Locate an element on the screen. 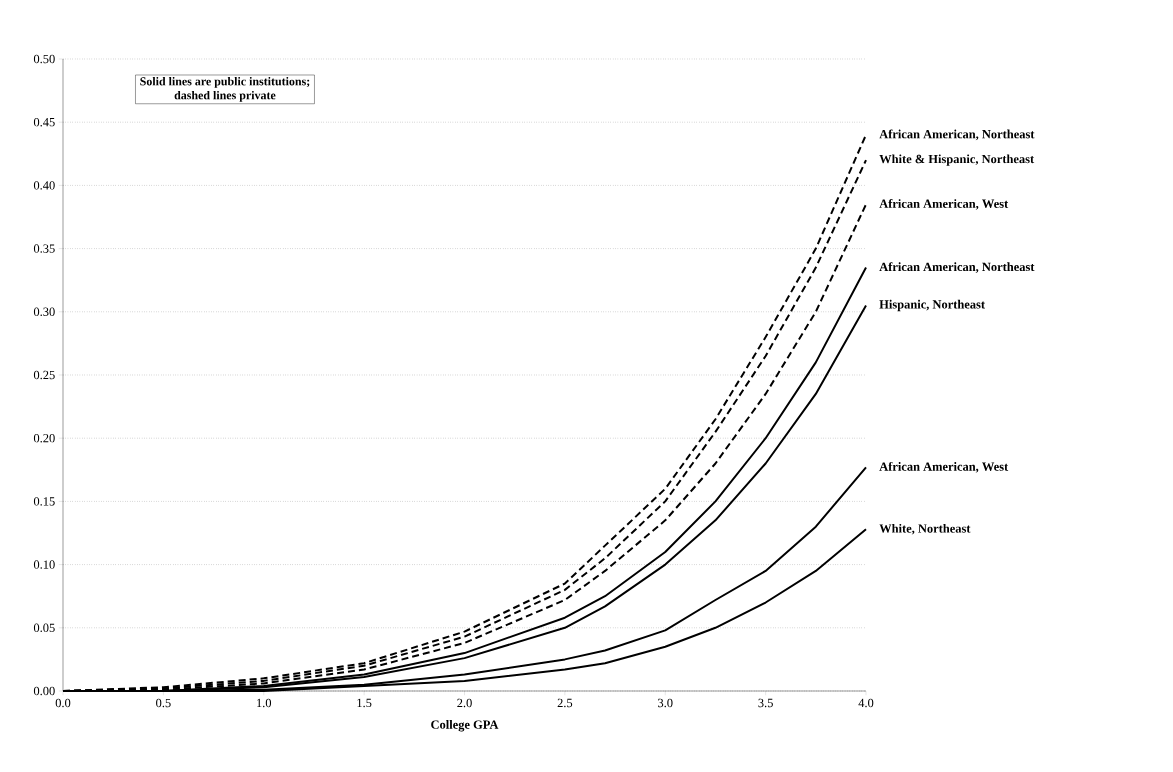  y-tick-label: 0.10 is located at coordinates (44, 564).